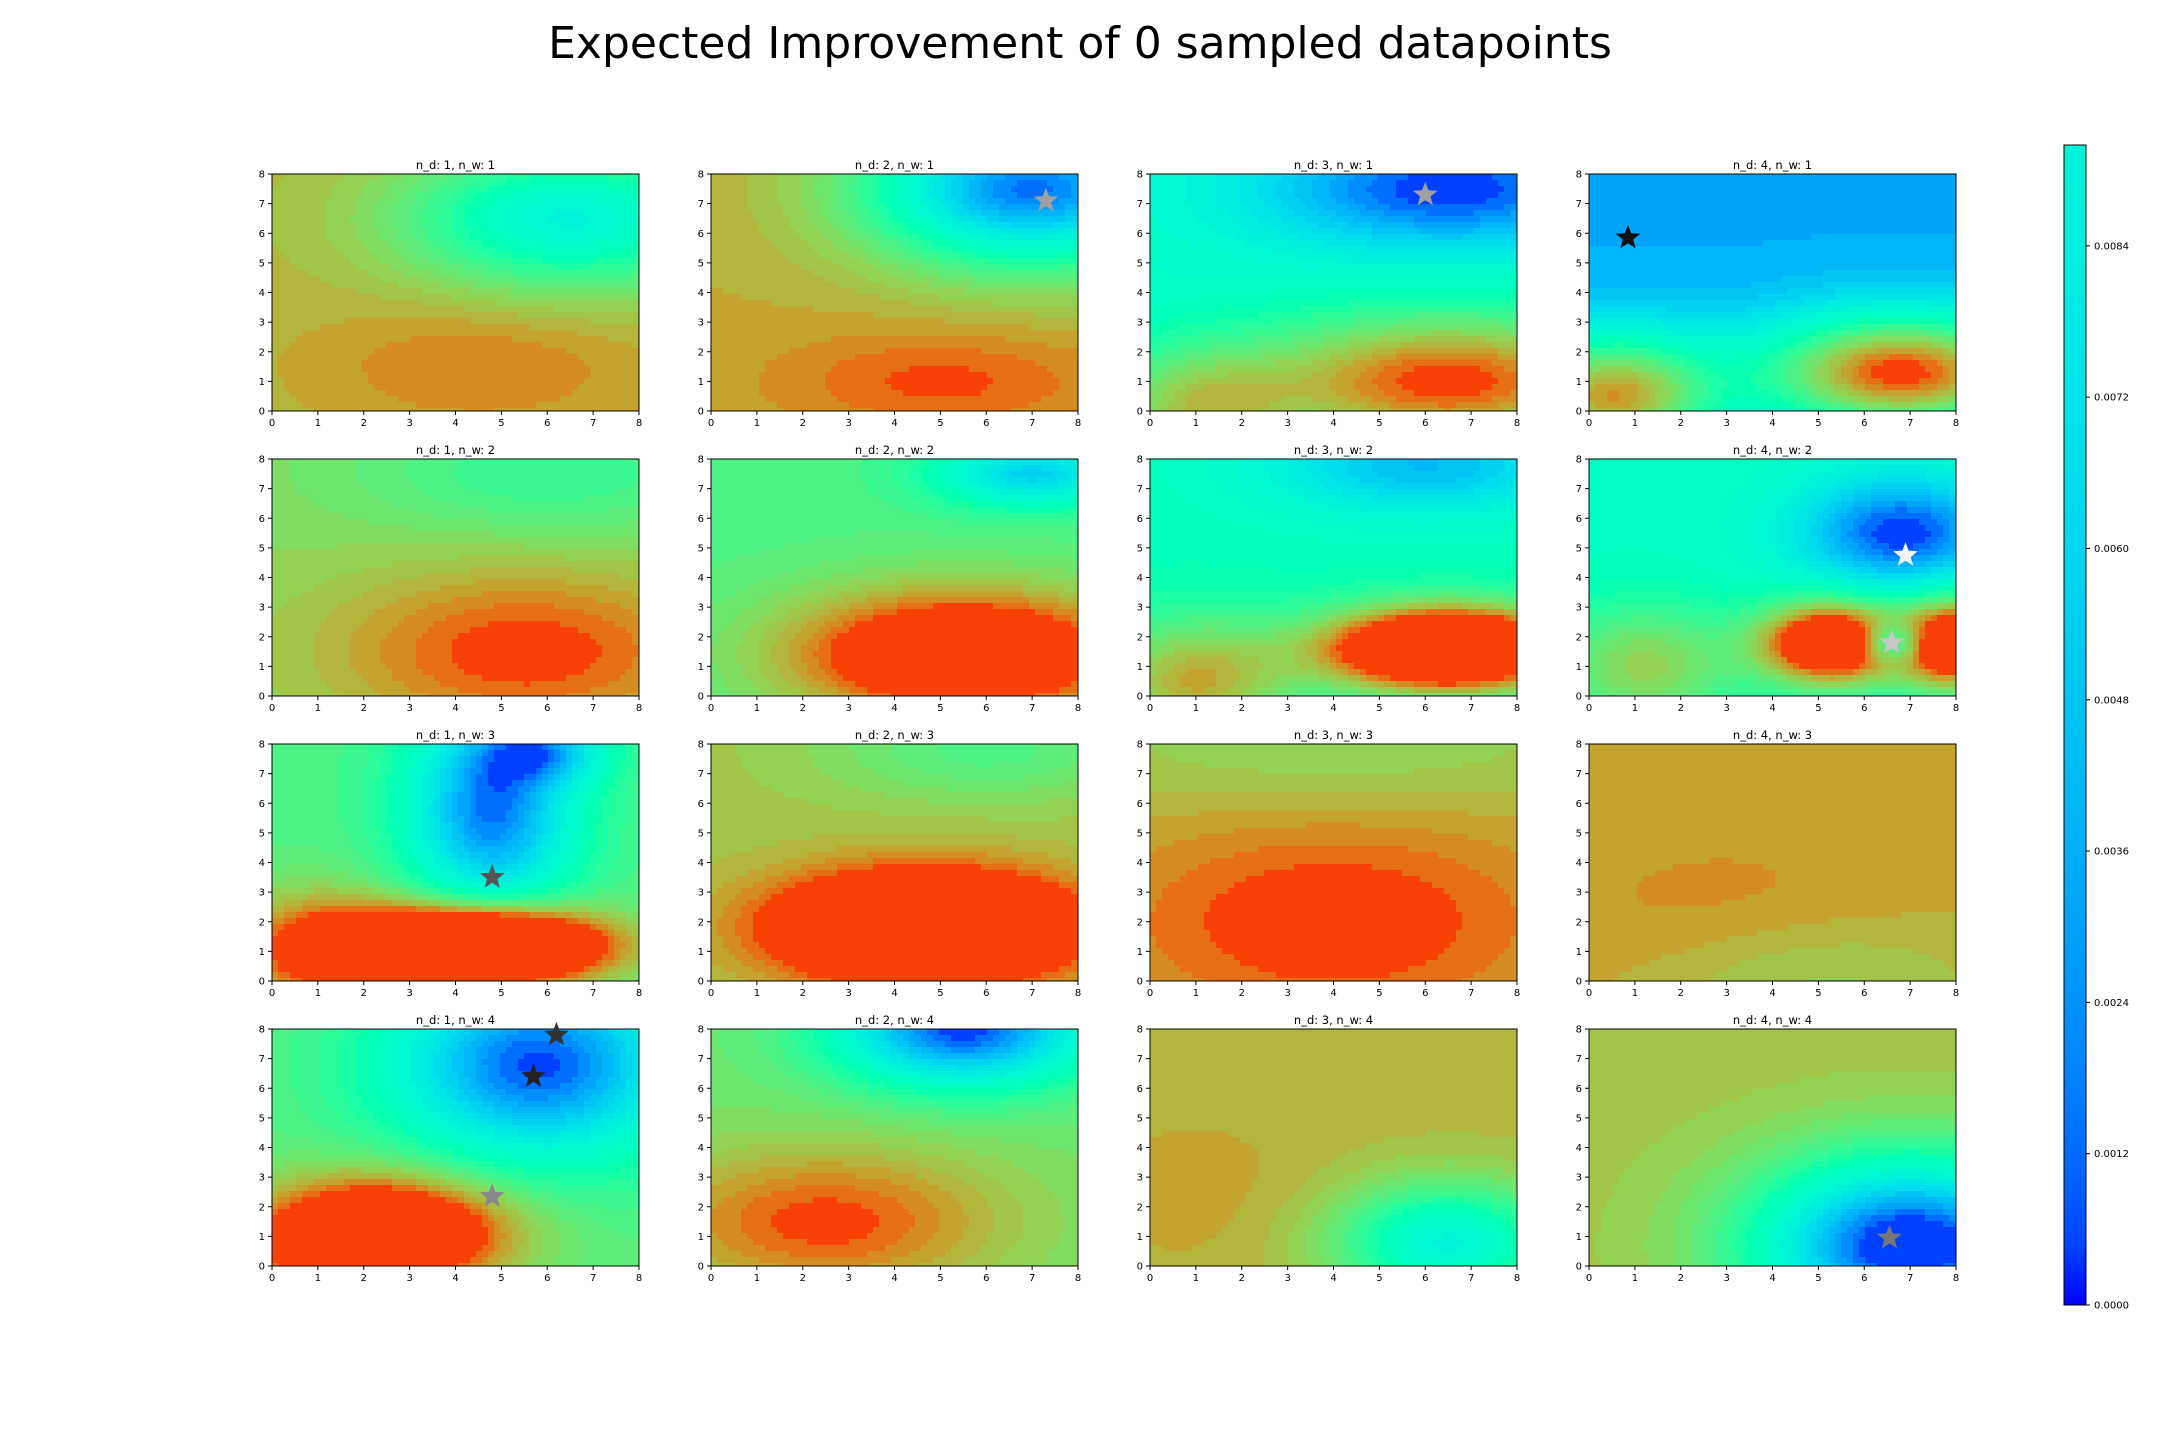 The image size is (2160, 1440). Describe the element at coordinates (2111, 700) in the screenshot. I see `colorbar-tick-label: 0.0048` at that location.